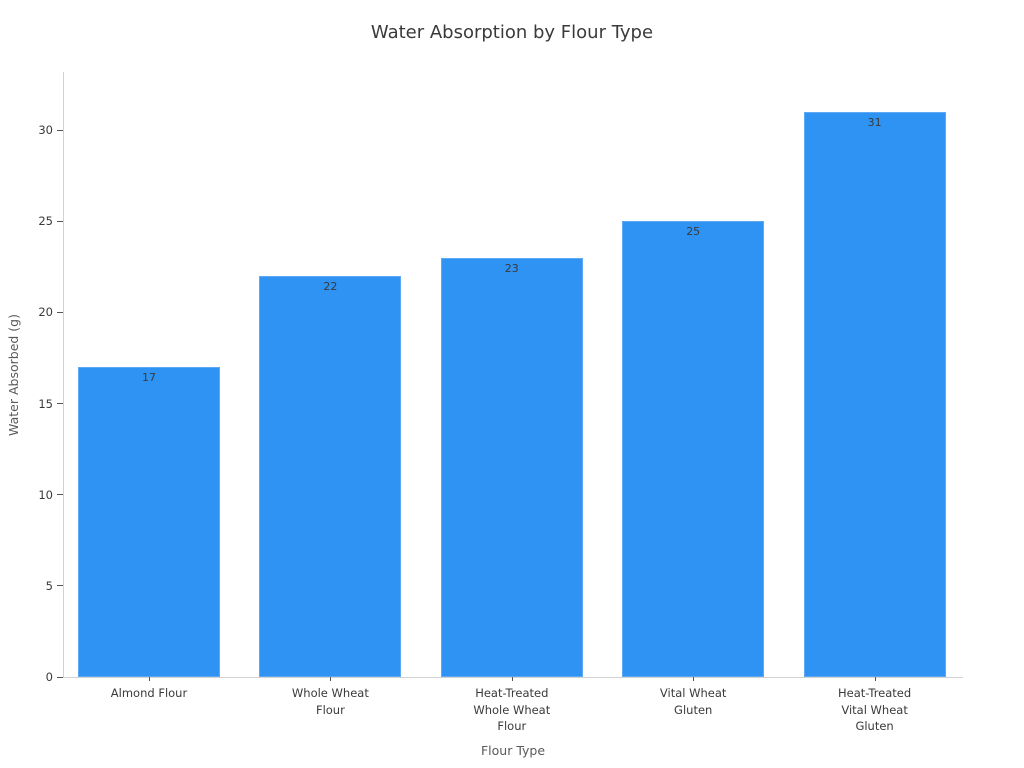 This screenshot has width=1024, height=768. What do you see at coordinates (49, 585) in the screenshot?
I see `y-tick-label: 5` at bounding box center [49, 585].